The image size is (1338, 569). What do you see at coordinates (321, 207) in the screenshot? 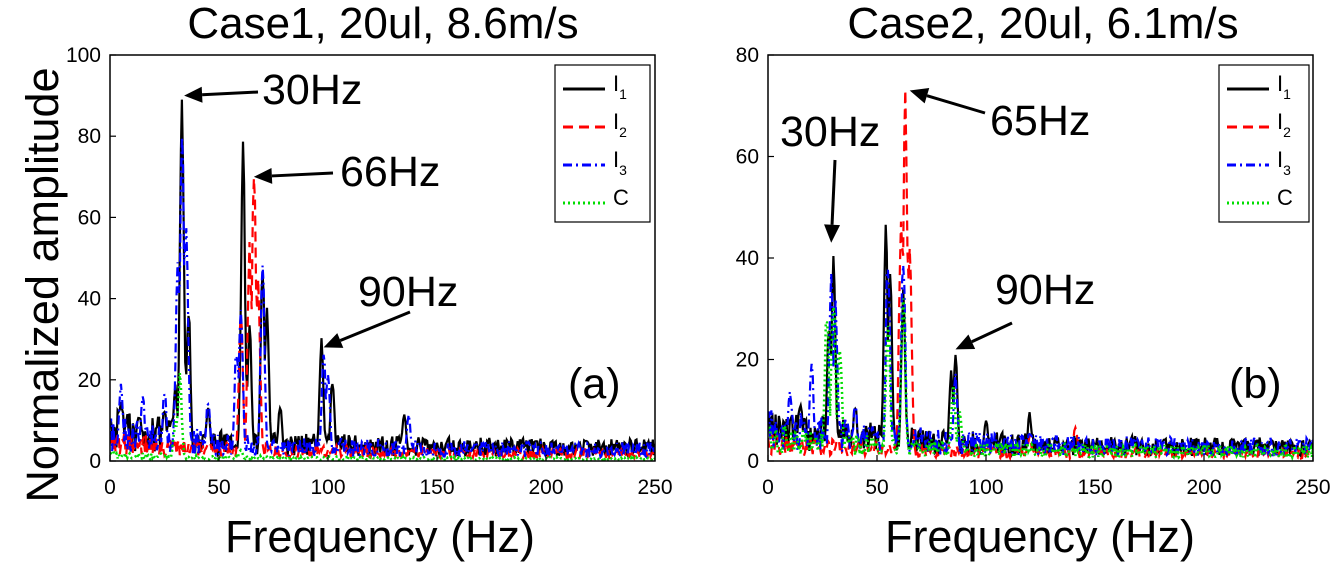
I see `chart-a-annotations: 30Hz 66Hz 90Hz` at bounding box center [321, 207].